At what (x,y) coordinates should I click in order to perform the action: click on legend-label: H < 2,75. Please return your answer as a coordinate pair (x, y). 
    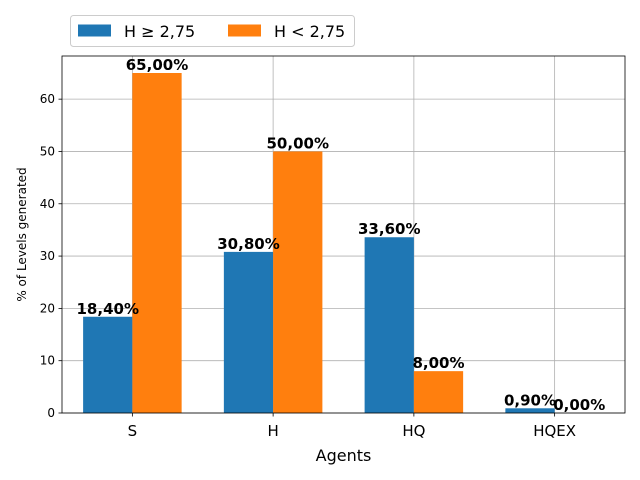
    Looking at the image, I should click on (309, 31).